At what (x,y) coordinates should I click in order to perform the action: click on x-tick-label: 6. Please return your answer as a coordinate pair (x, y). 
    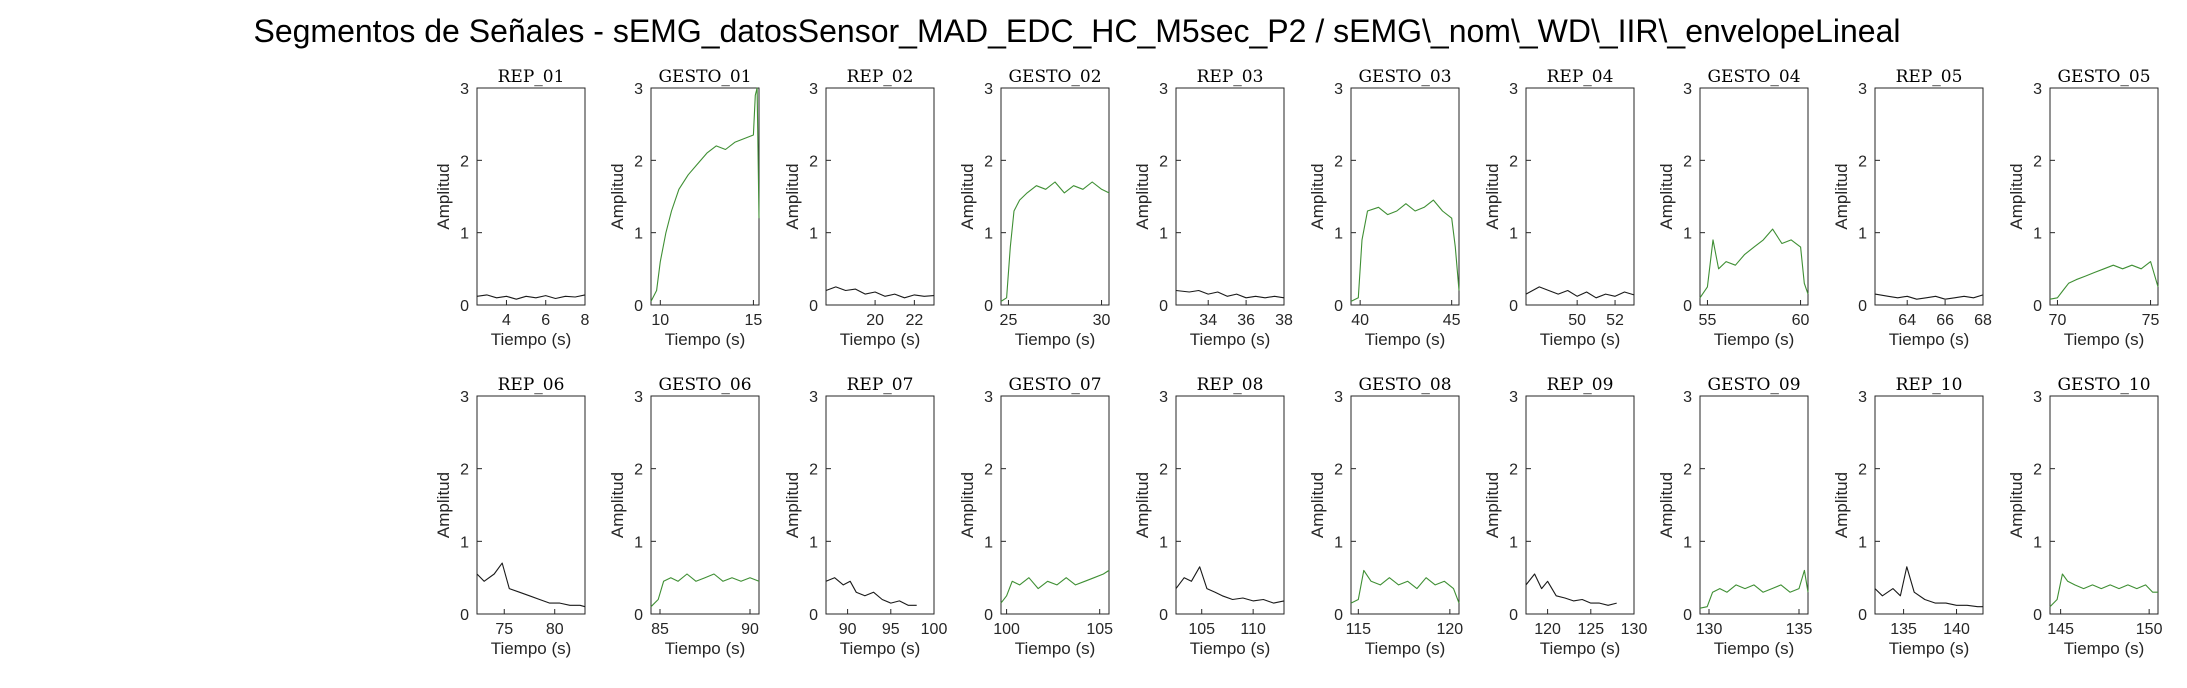
    Looking at the image, I should click on (545, 320).